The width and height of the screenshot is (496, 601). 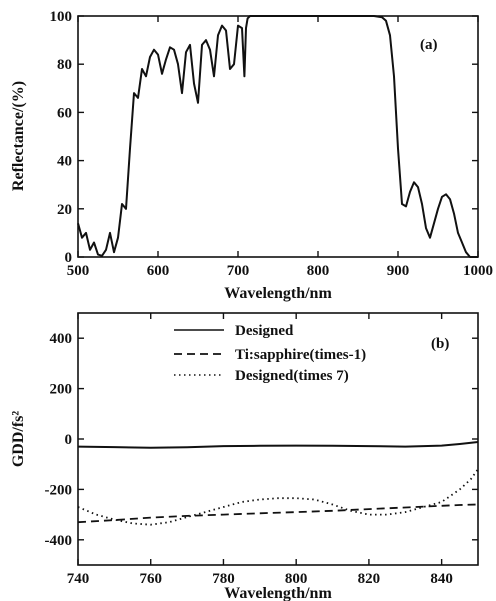 What do you see at coordinates (18, 439) in the screenshot?
I see `panel-b-y-axis-label: GDD/fs²` at bounding box center [18, 439].